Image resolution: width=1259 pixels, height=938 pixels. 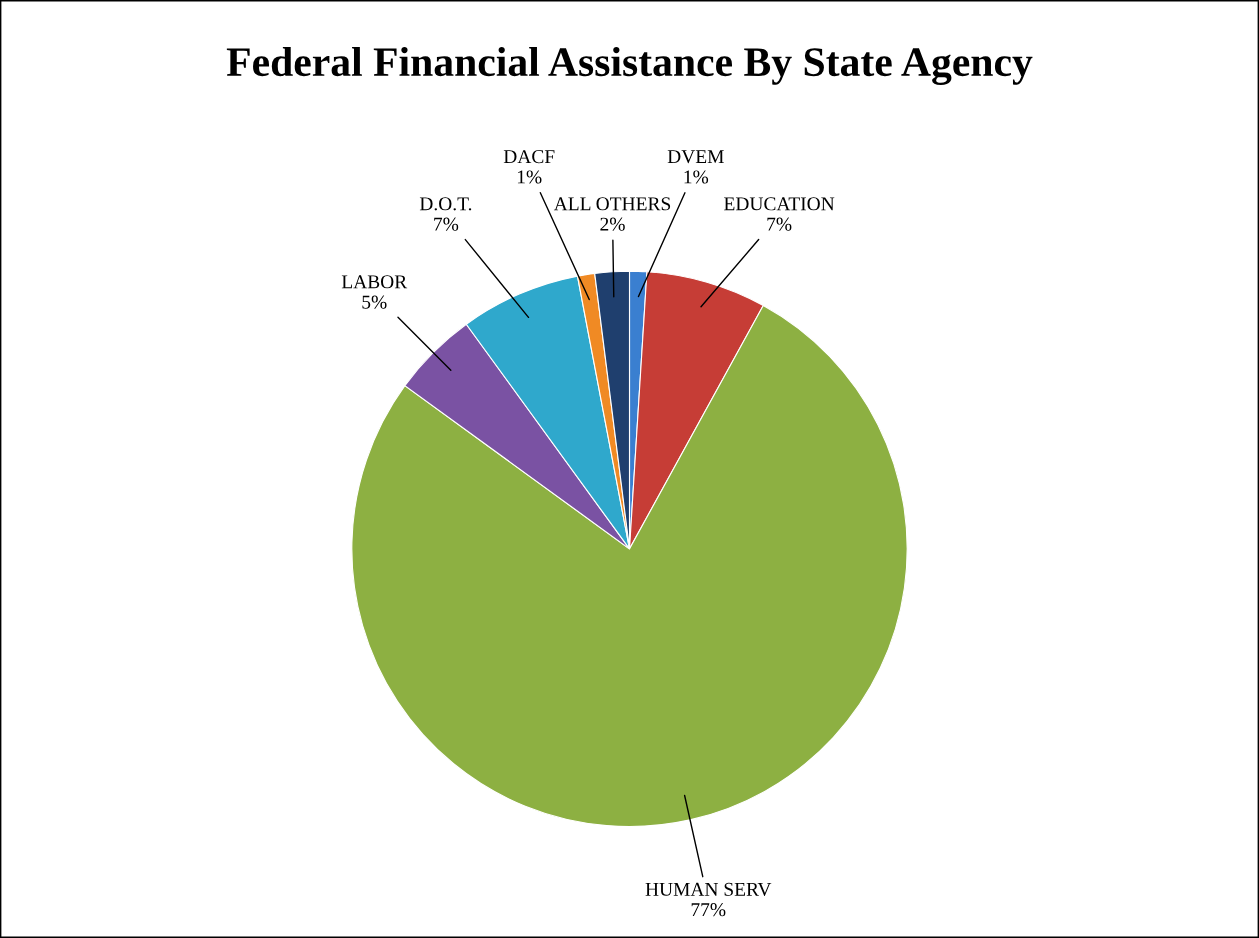 I want to click on slice-label: EDUCATION, so click(x=779, y=204).